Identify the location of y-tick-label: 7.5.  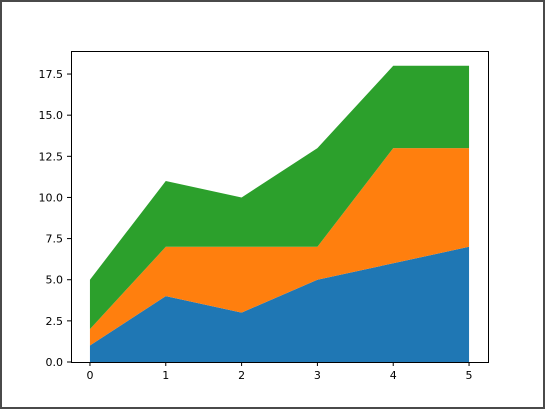
(55, 239).